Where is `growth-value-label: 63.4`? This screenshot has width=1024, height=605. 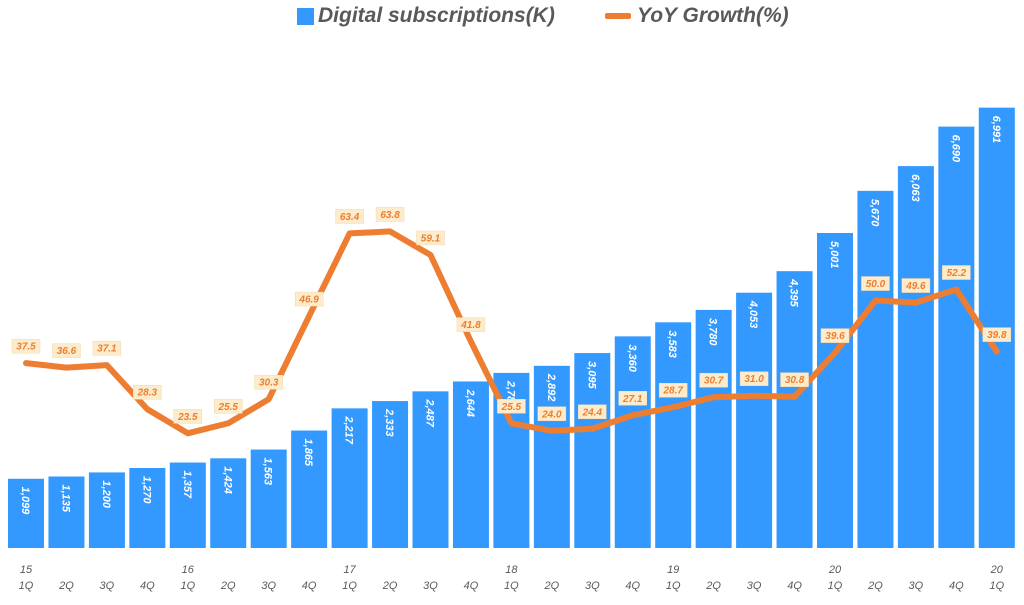 growth-value-label: 63.4 is located at coordinates (350, 217).